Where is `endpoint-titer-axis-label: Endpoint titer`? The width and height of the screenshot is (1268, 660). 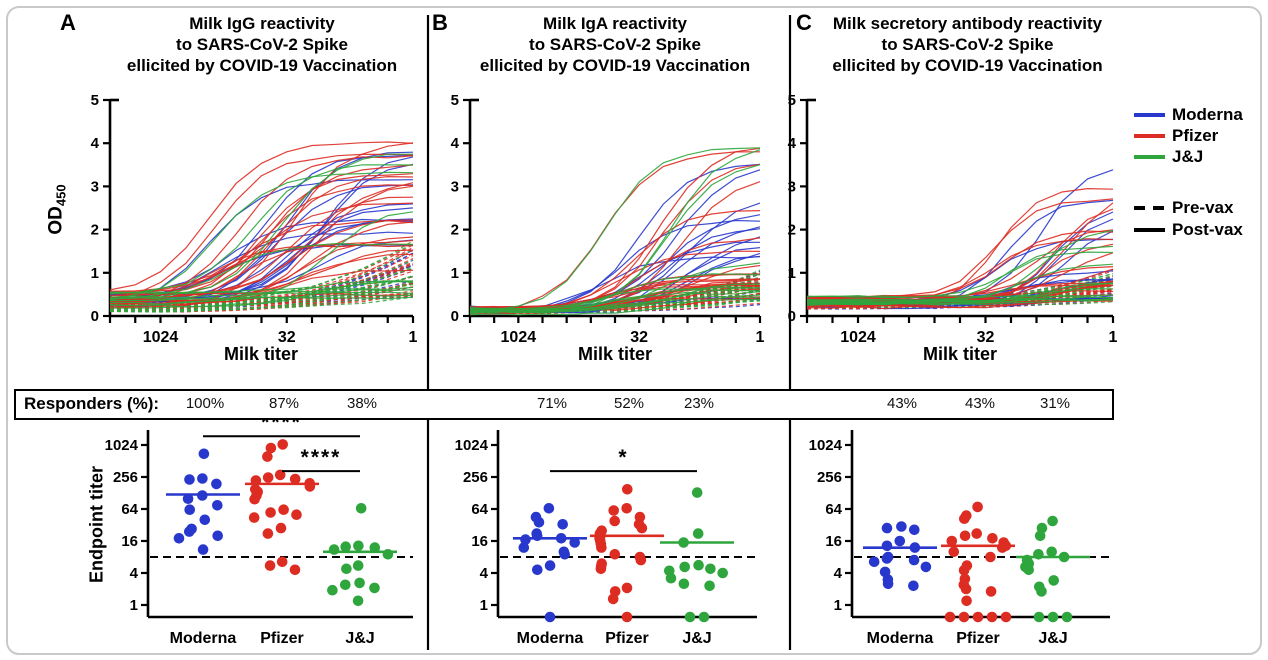
endpoint-titer-axis-label: Endpoint titer is located at coordinates (96, 524).